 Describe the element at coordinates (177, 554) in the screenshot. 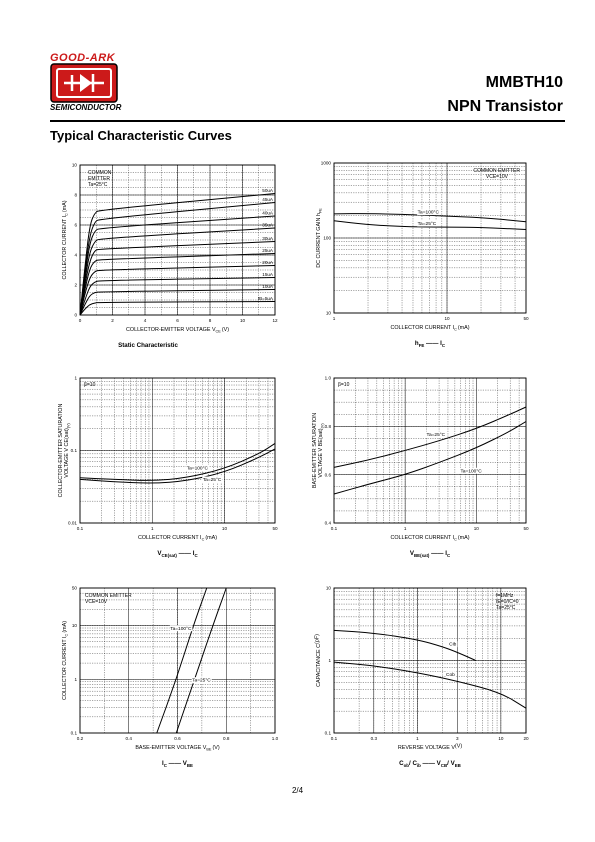

I see `chart-caption: VCE(sat) —— IC` at that location.